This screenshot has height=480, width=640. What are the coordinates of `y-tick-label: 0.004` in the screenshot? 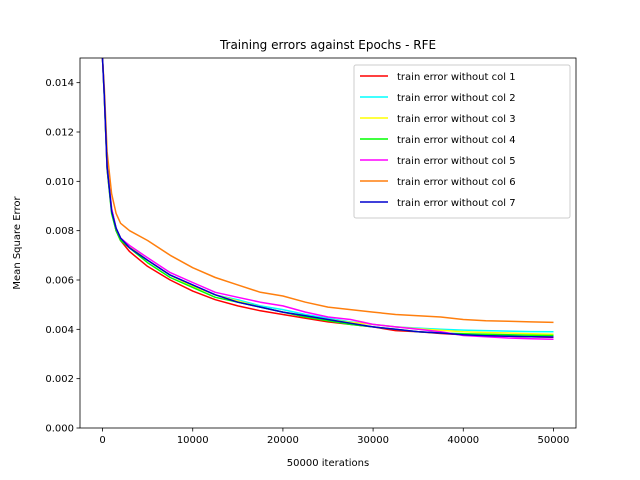 It's located at (59, 330).